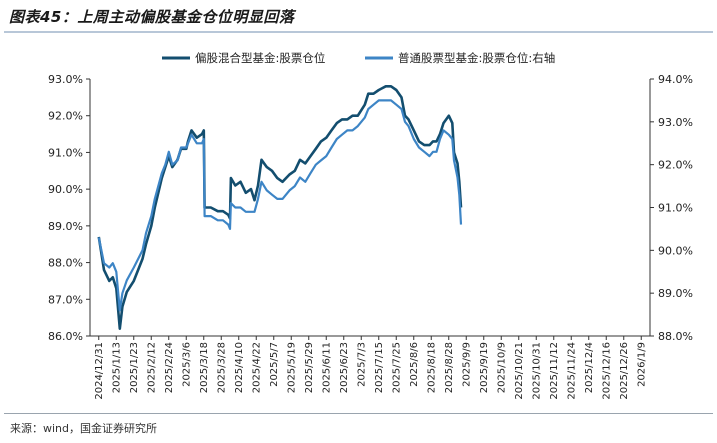 The image size is (717, 443). What do you see at coordinates (358, 58) in the screenshot?
I see `chart-legend: 偏股混合型基金:股票仓位 普通股票型基金:股票仓位:右轴` at bounding box center [358, 58].